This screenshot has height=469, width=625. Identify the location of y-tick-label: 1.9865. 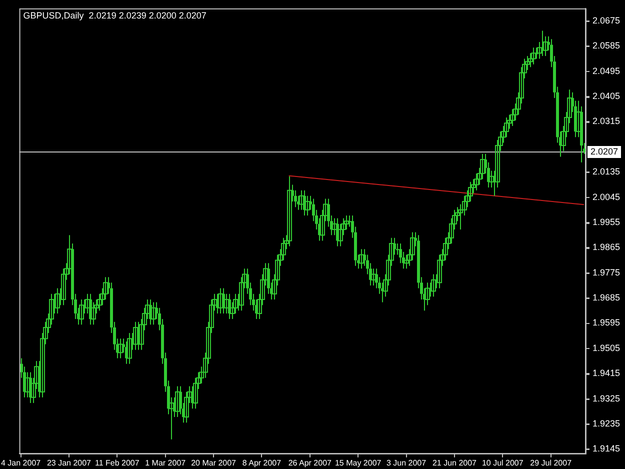
(606, 247).